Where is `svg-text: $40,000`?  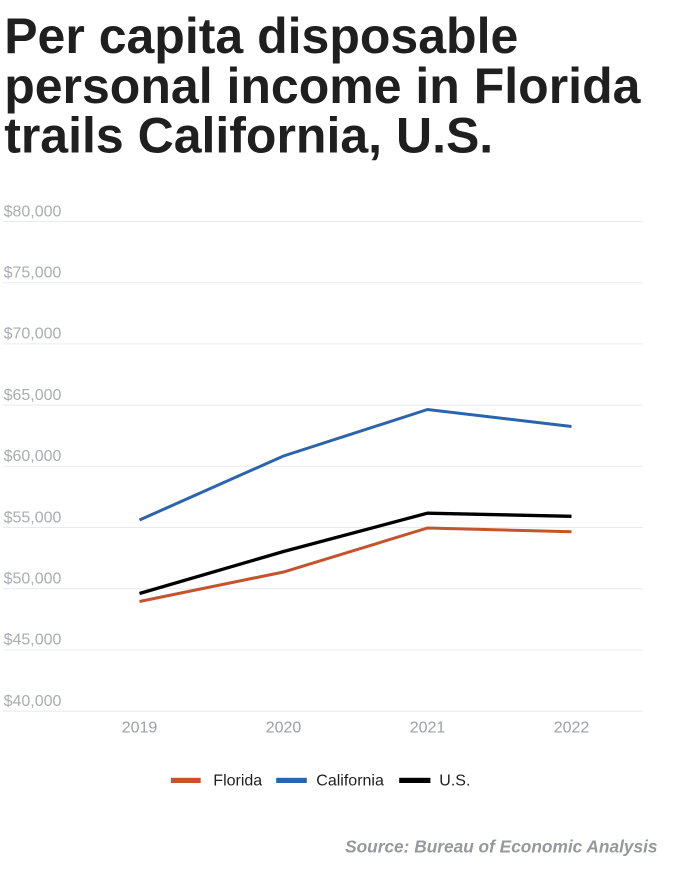 svg-text: $40,000 is located at coordinates (33, 701).